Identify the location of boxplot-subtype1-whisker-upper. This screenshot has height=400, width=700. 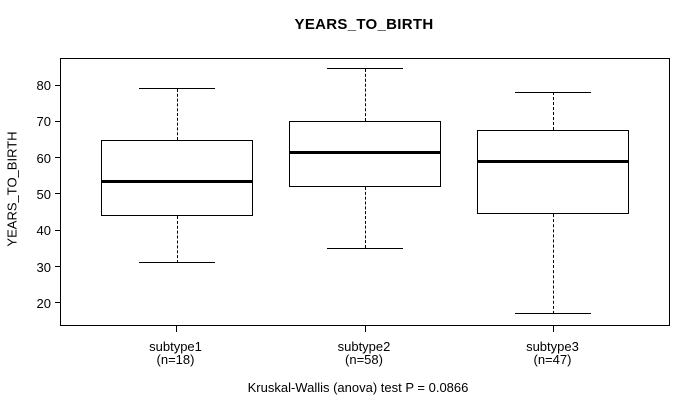
(177, 114).